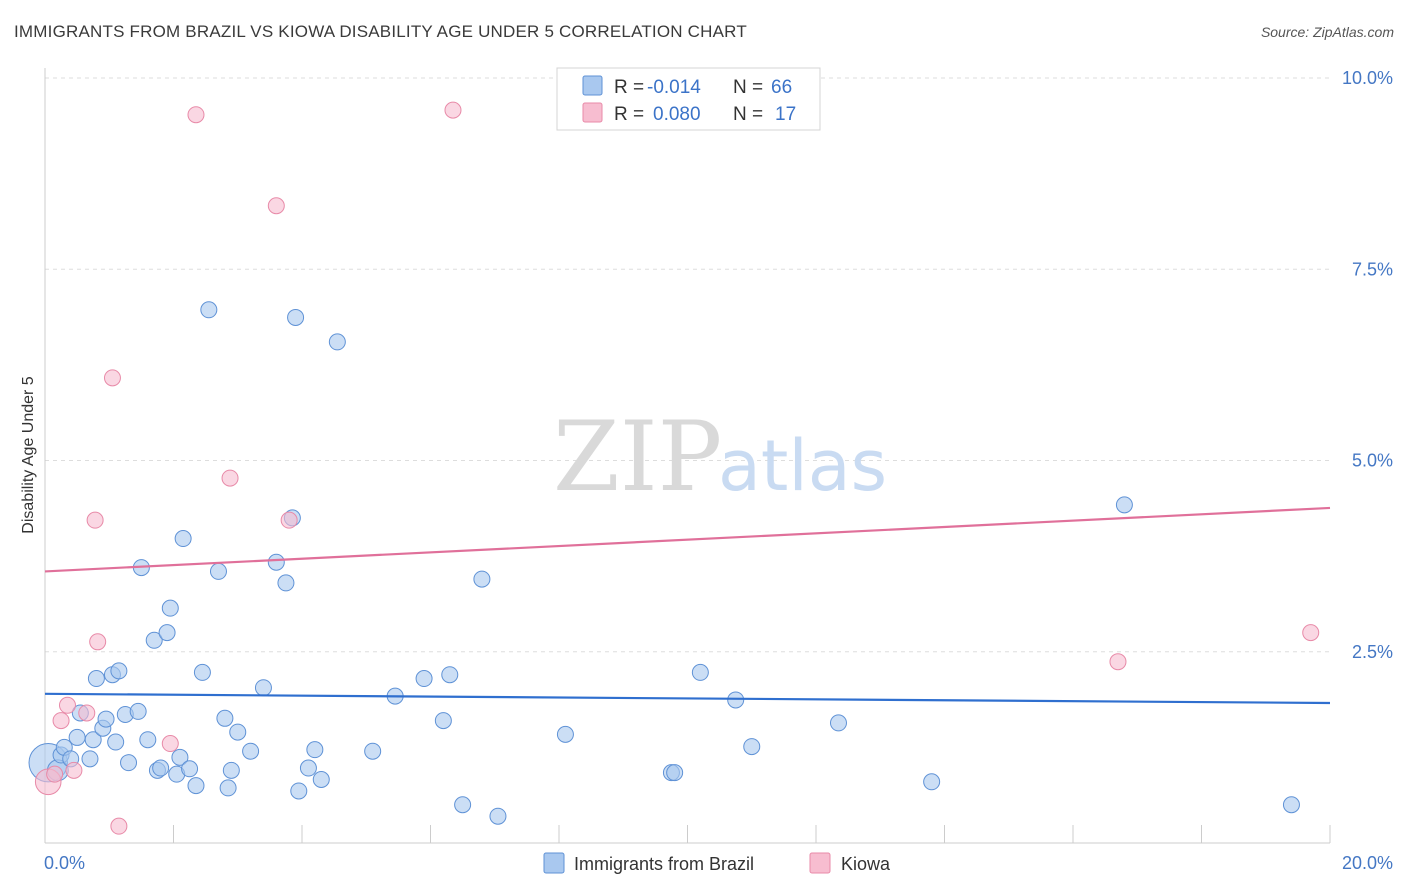 The width and height of the screenshot is (1406, 892). I want to click on legend-n-value-1: 66, so click(781, 87).